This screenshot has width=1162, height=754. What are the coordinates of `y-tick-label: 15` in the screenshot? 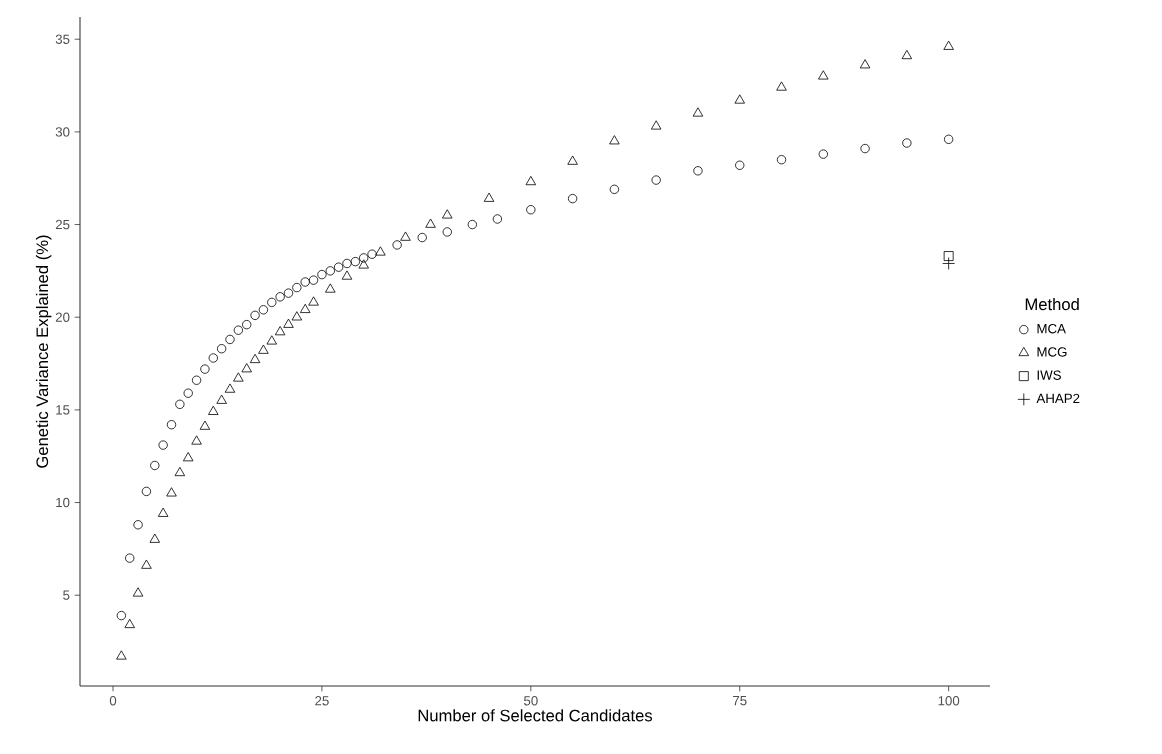 It's located at (63, 410).